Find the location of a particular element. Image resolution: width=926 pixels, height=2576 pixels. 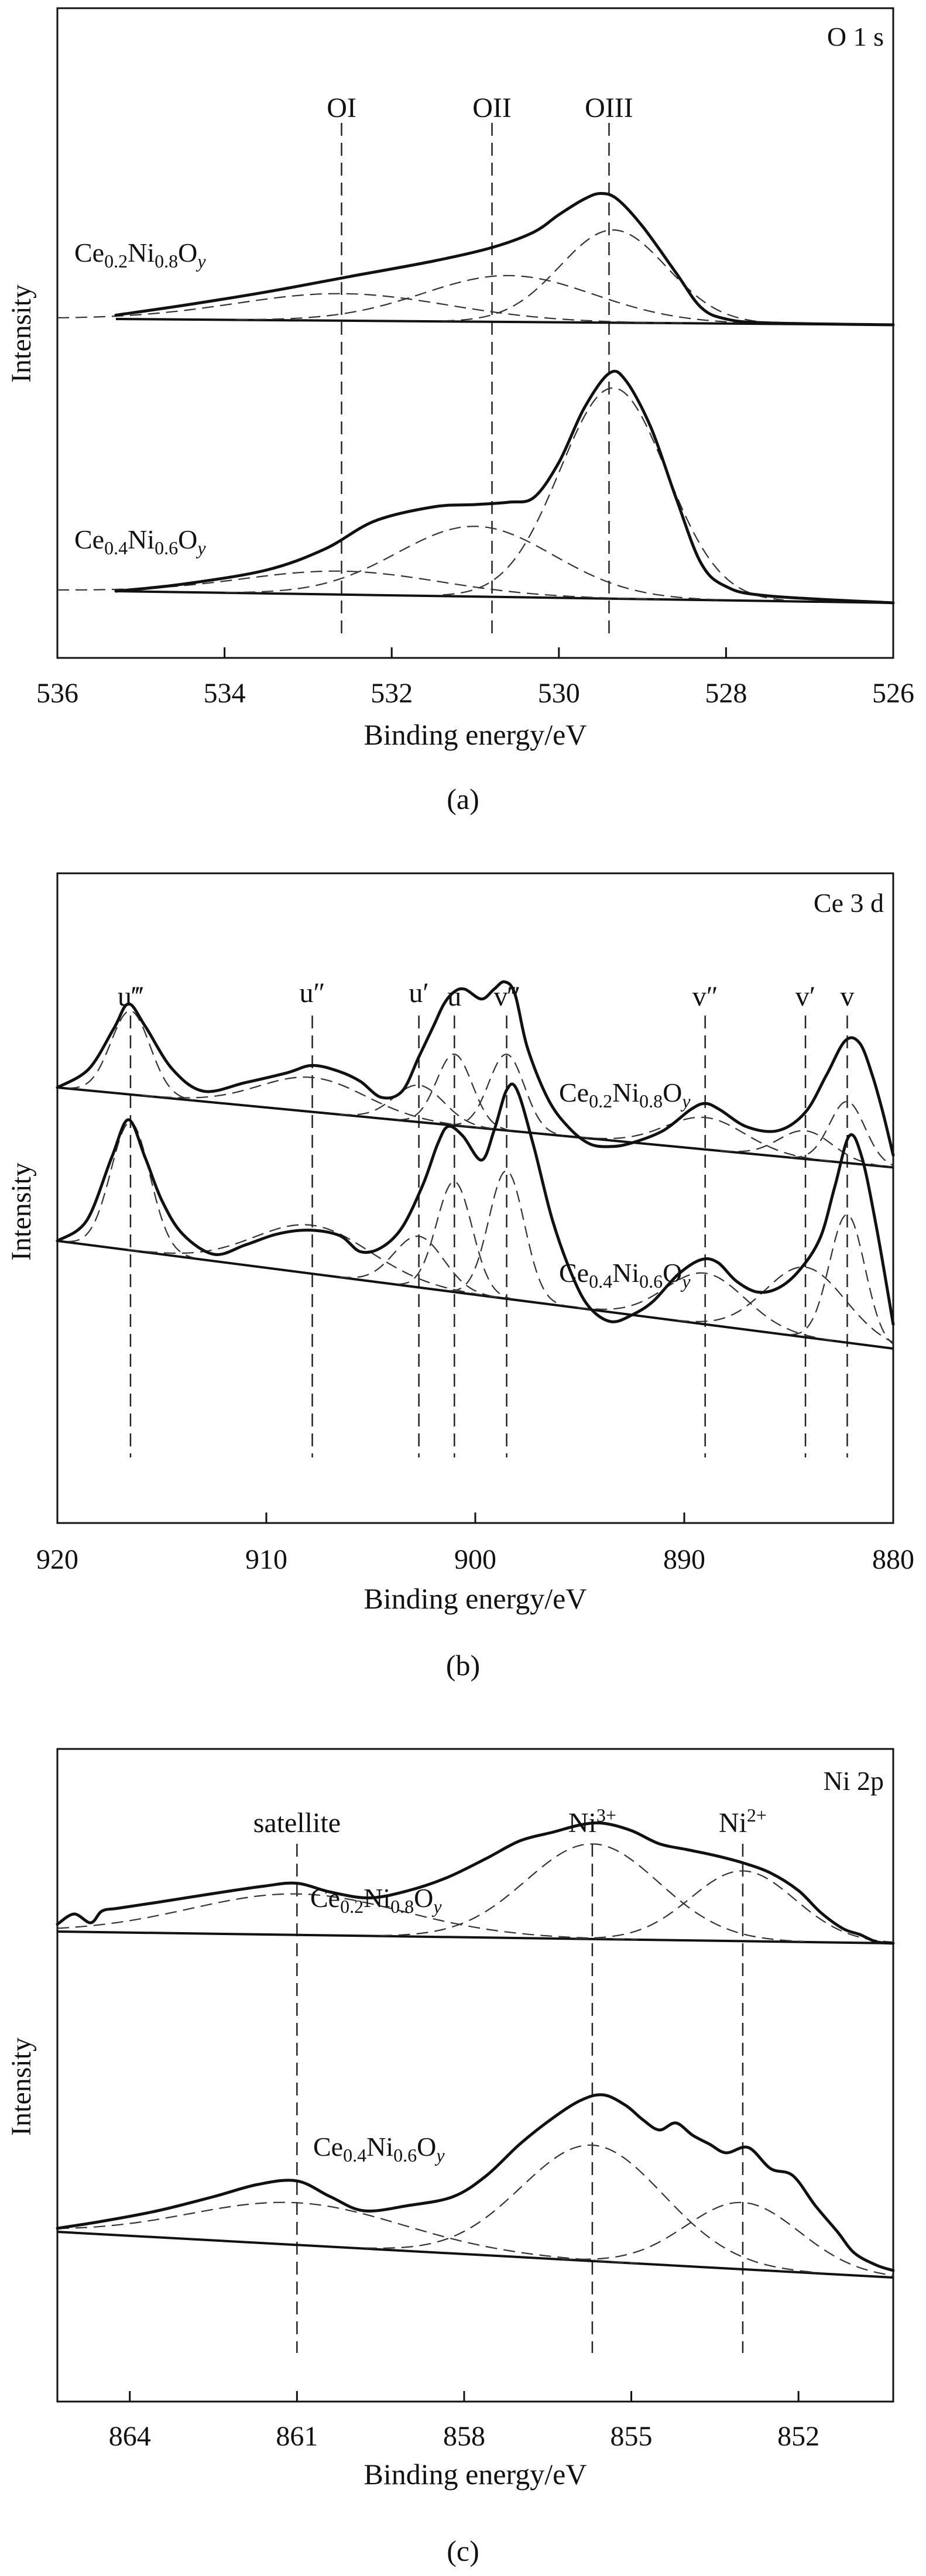

reference-lines: u‴ u″ u′ u v‴ v″ v′ v is located at coordinates (486, 1217).